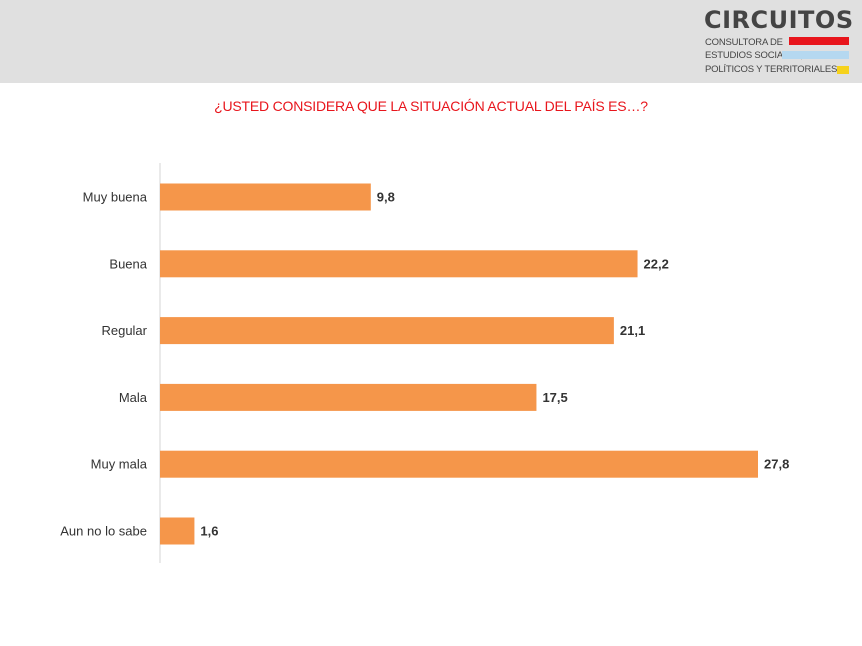 The image size is (862, 646). Describe the element at coordinates (209, 531) in the screenshot. I see `value-label-5: 1,6` at that location.